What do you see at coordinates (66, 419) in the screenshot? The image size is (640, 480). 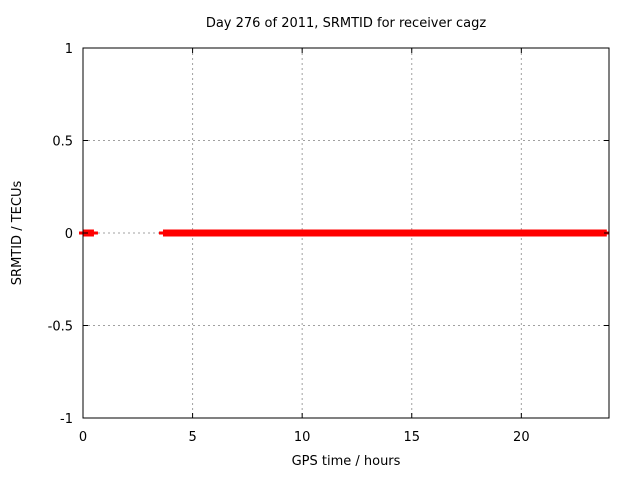 I see `y-tick-label: -1` at bounding box center [66, 419].